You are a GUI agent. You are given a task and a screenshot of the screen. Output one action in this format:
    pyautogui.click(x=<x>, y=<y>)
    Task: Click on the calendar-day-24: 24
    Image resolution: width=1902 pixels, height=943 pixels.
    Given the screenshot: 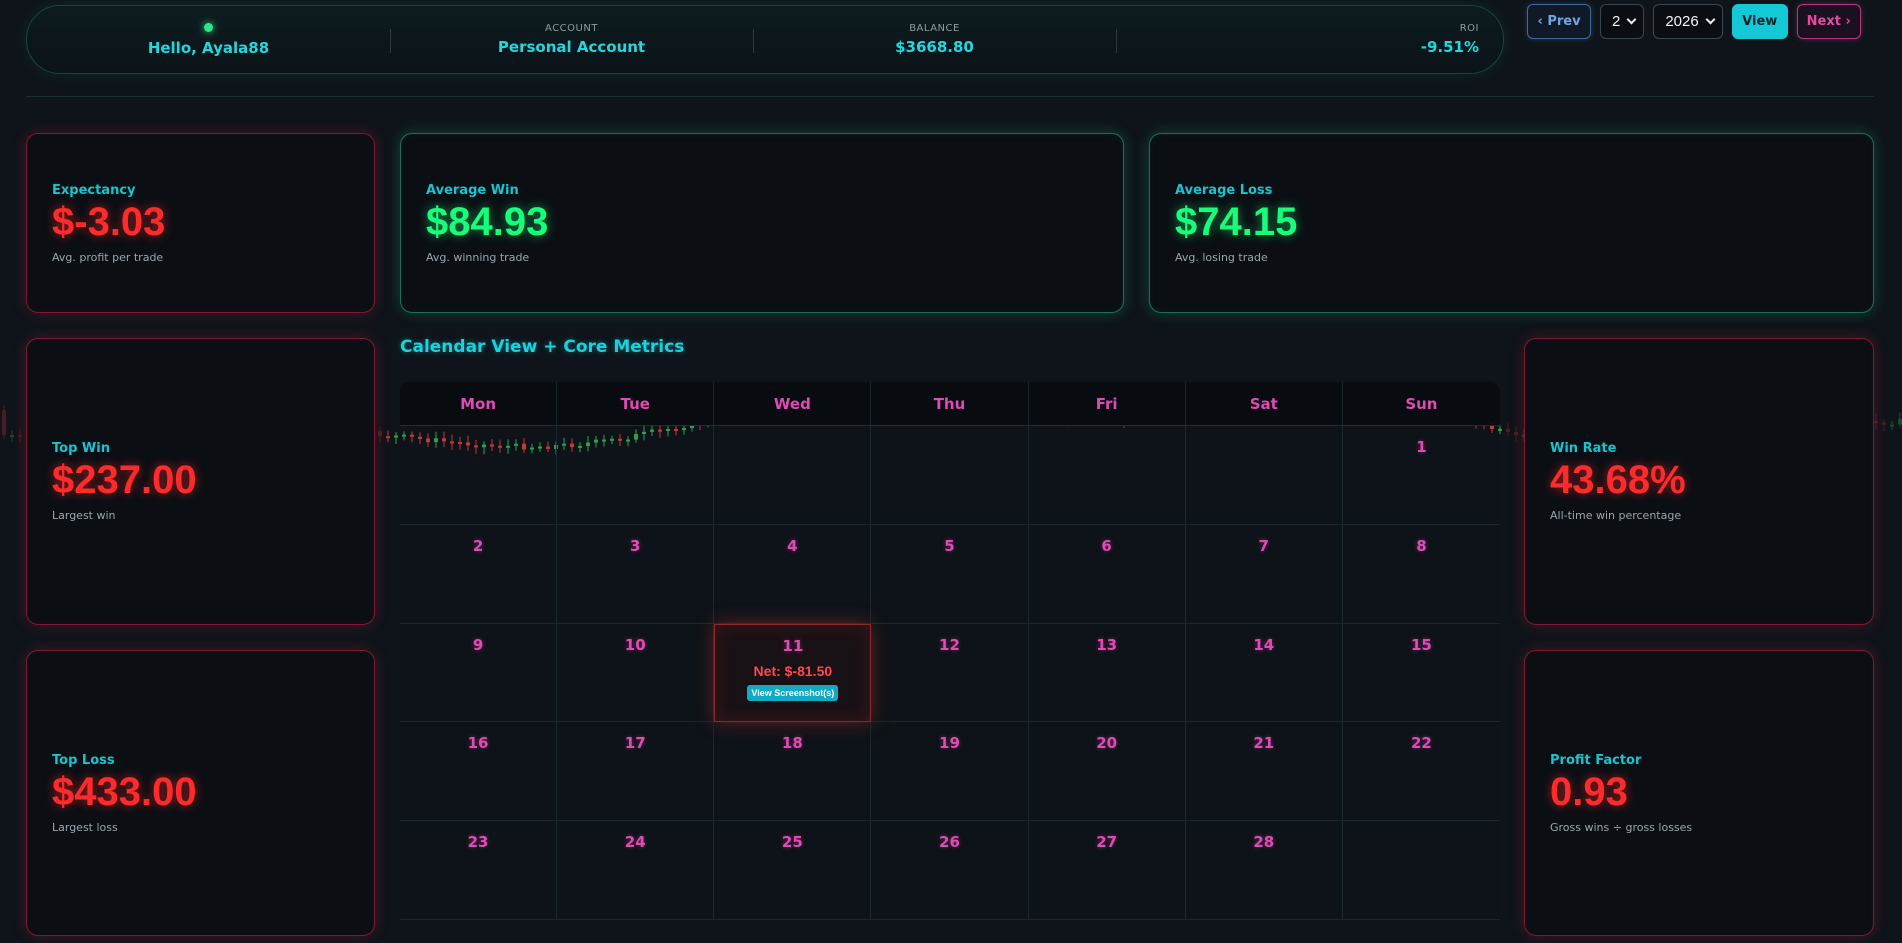 What is the action you would take?
    pyautogui.click(x=636, y=870)
    